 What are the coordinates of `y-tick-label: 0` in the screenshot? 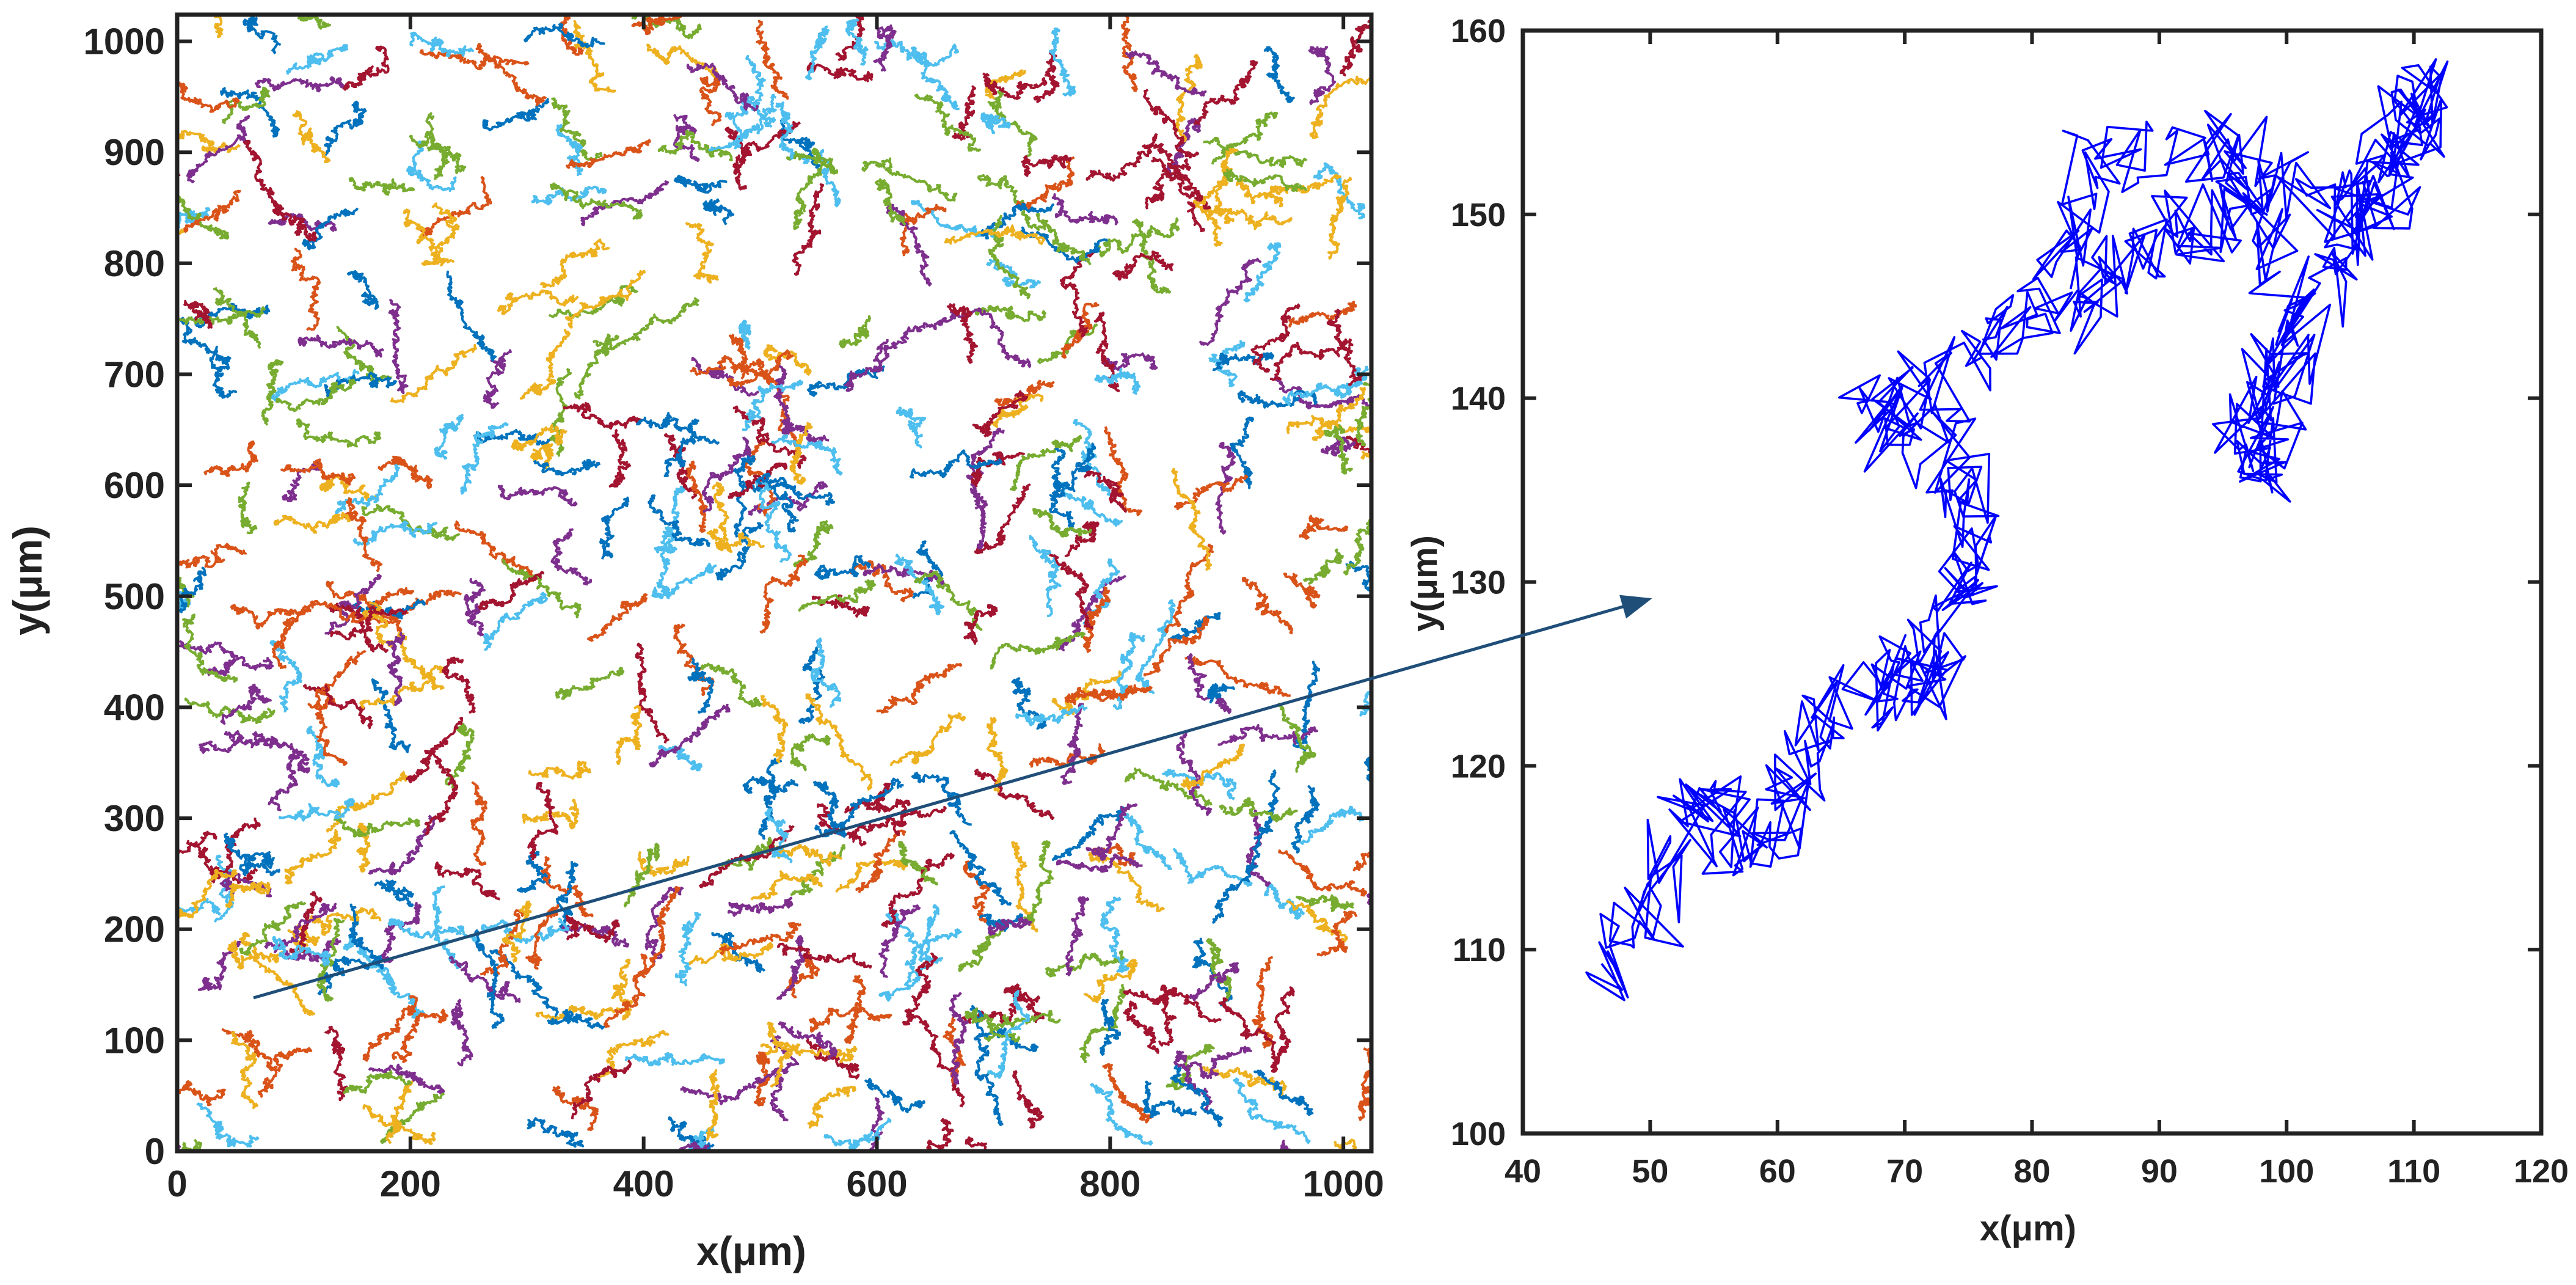 It's located at (155, 1151).